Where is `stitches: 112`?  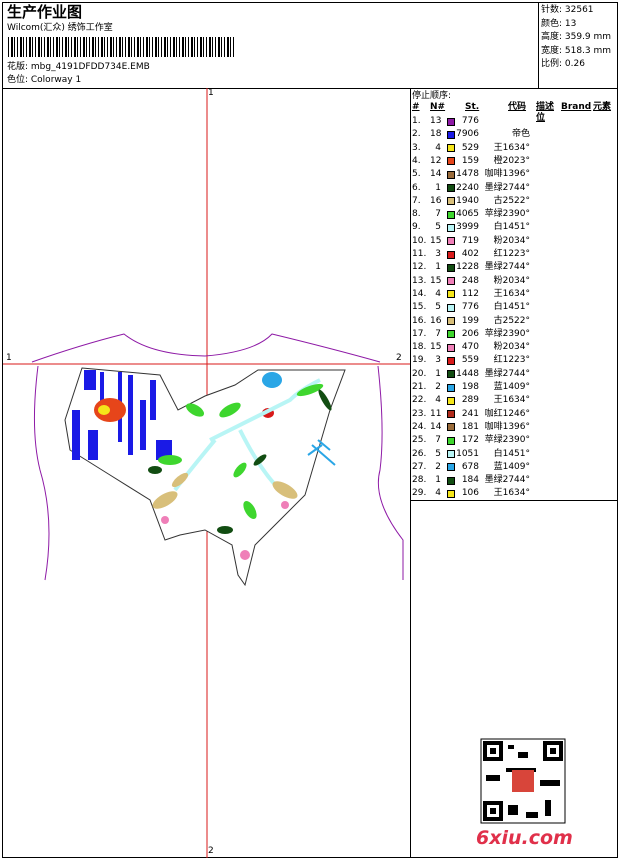
stitches: 112 is located at coordinates (470, 293).